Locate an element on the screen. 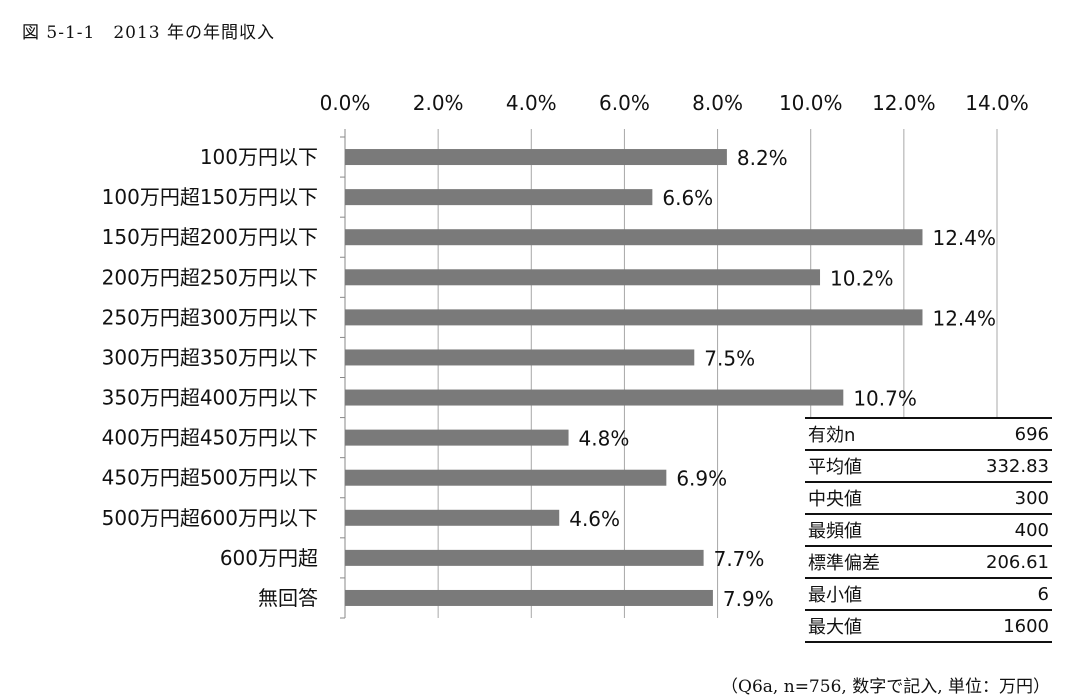  stats-label: 最大値 is located at coordinates (871, 626).